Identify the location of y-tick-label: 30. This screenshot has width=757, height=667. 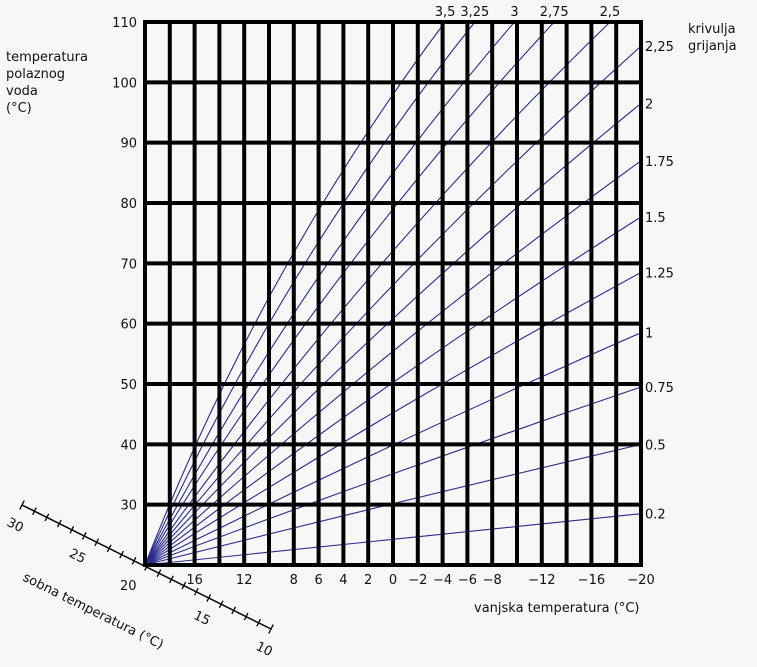
(128, 506).